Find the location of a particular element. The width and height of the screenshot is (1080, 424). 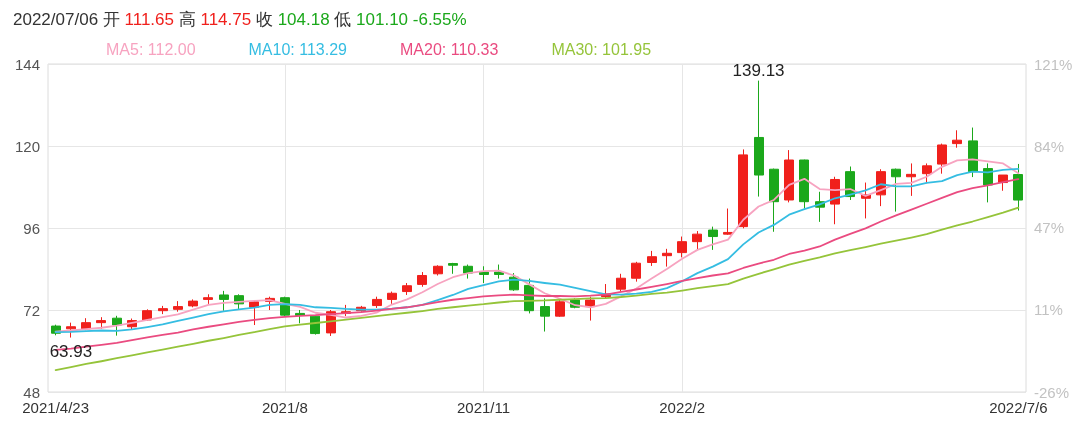

y2-tick-label: -26% is located at coordinates (1052, 392).